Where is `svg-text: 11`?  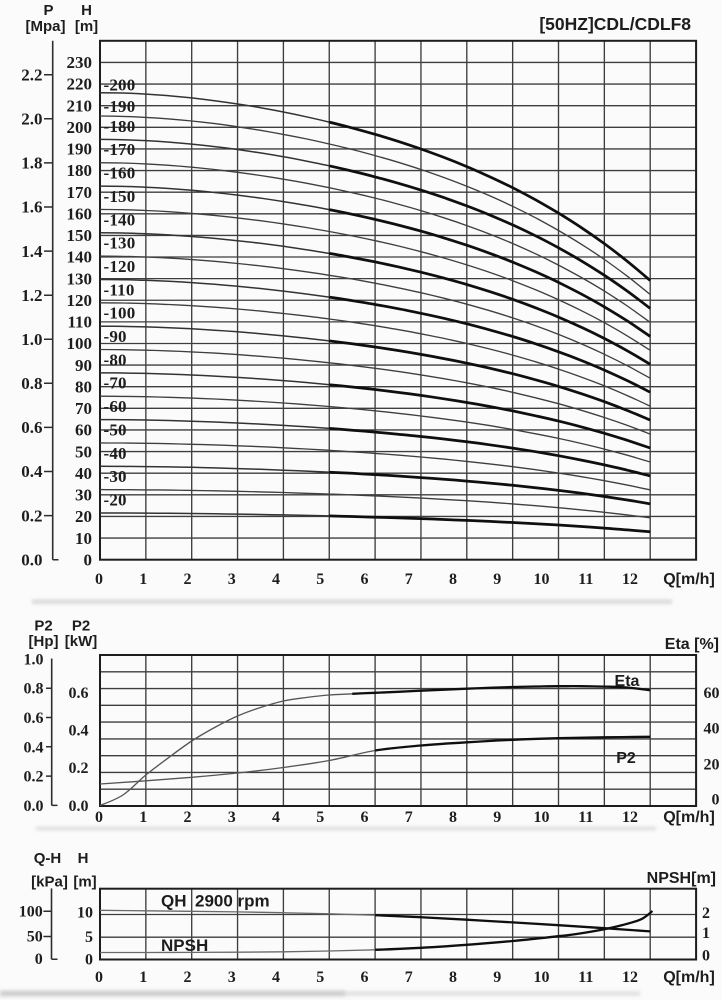
svg-text: 11 is located at coordinates (585, 817).